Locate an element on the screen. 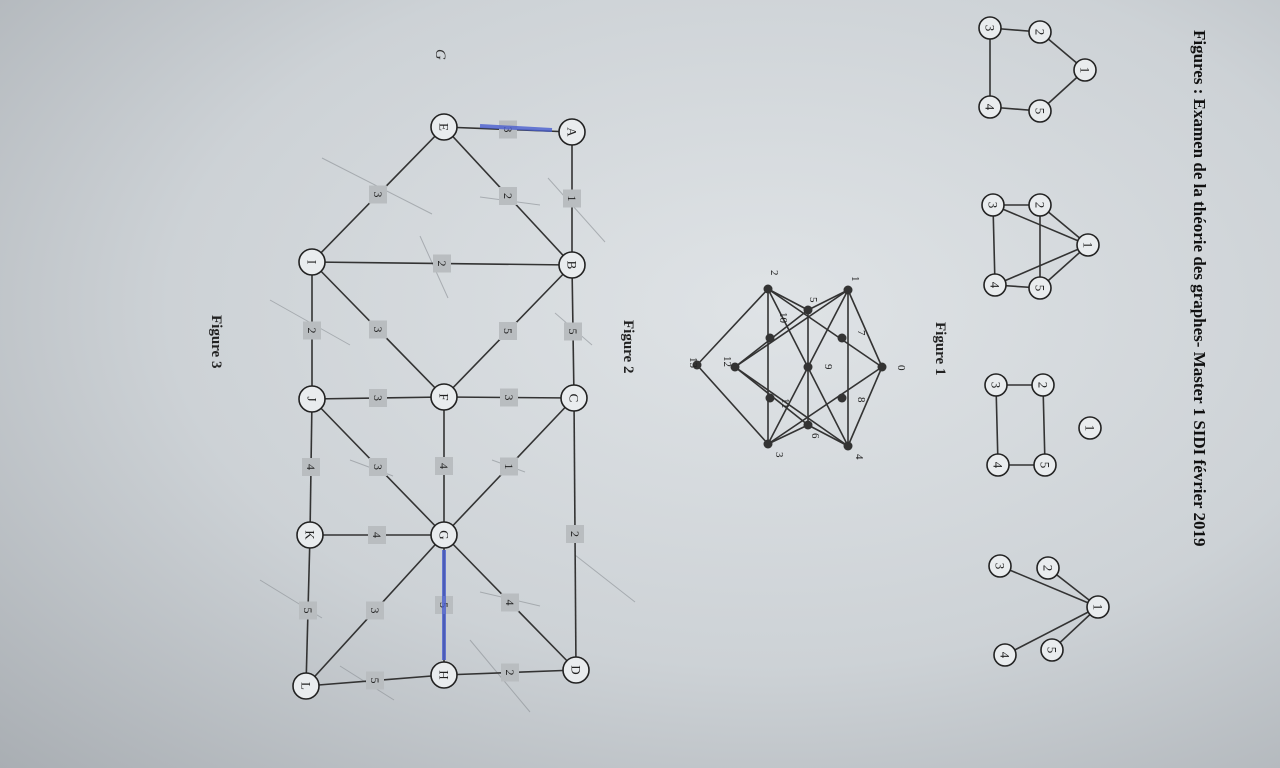  svg-text: C is located at coordinates (574, 398).